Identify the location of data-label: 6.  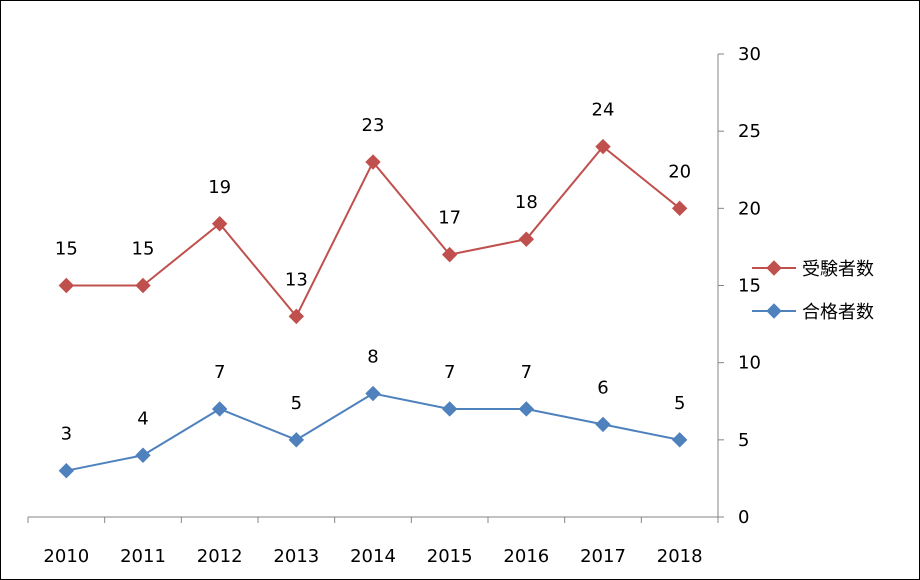
(602, 387).